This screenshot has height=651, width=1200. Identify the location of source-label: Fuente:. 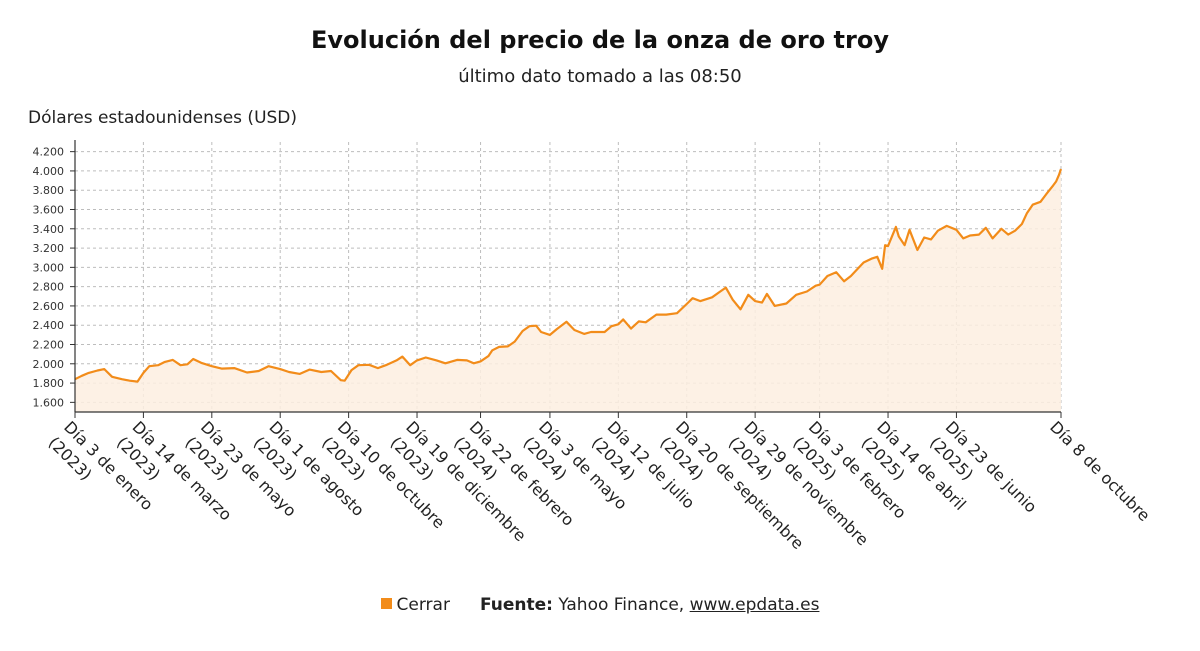
(516, 605).